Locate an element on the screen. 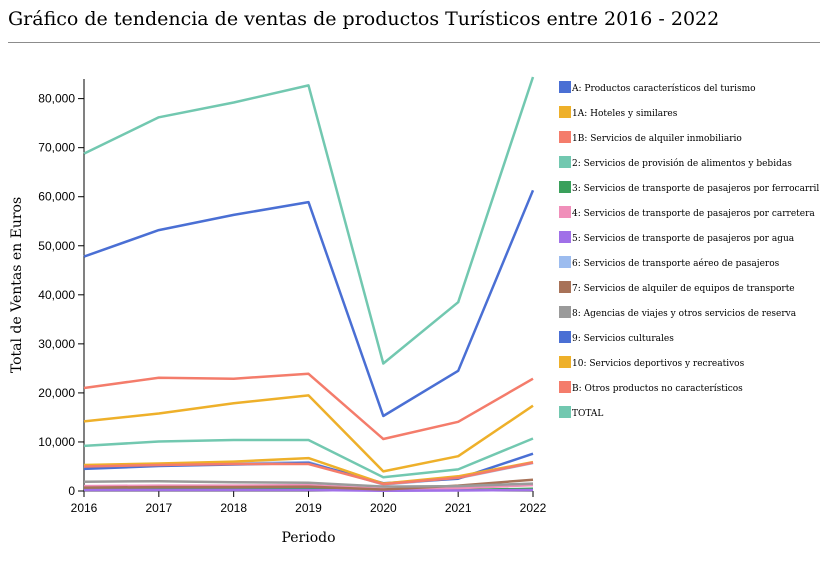 Image resolution: width=820 pixels, height=574 pixels. legend-label: A: Productos característicos del turismo is located at coordinates (663, 88).